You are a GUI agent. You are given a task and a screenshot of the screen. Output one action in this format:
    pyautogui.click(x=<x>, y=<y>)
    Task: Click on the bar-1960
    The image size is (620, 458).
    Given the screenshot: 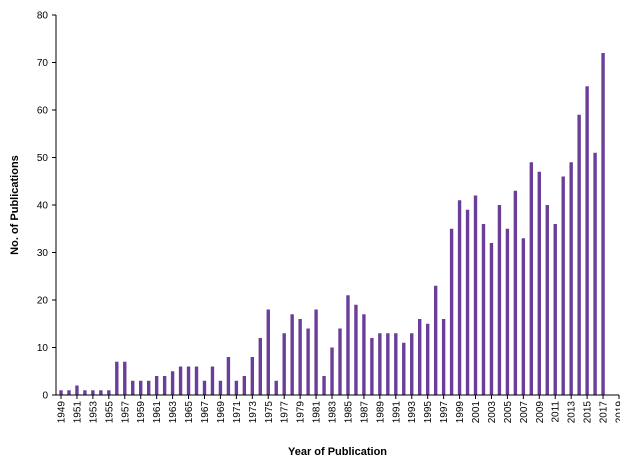 What is the action you would take?
    pyautogui.click(x=148, y=387)
    